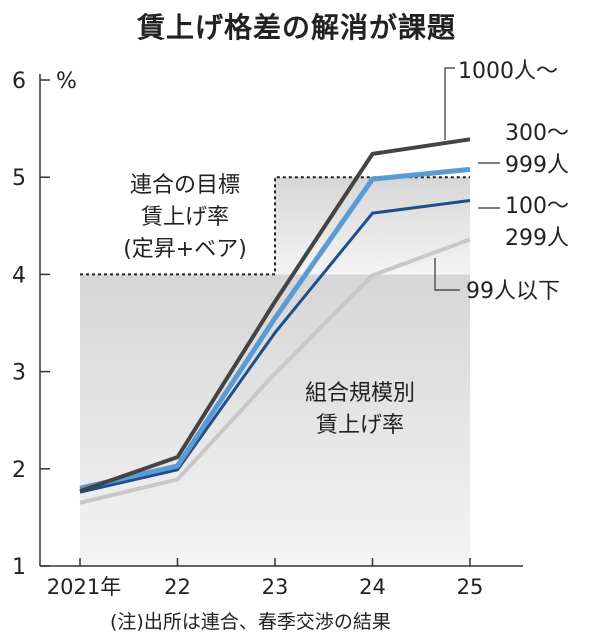  I want to click on target-step-line, so click(275, 226).